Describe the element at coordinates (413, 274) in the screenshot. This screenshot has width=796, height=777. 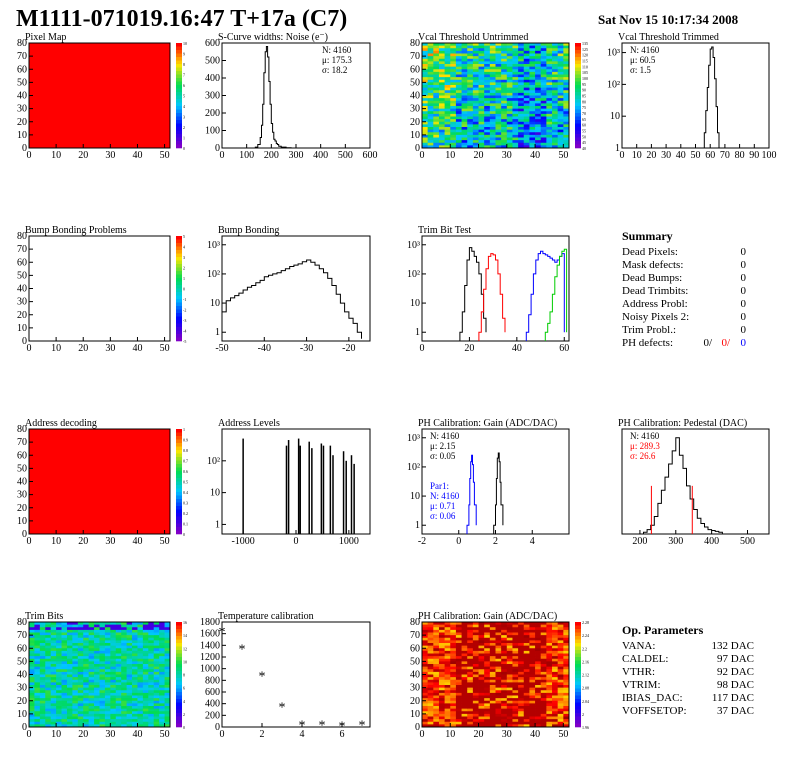
I see `y-tick-label: 10²` at that location.